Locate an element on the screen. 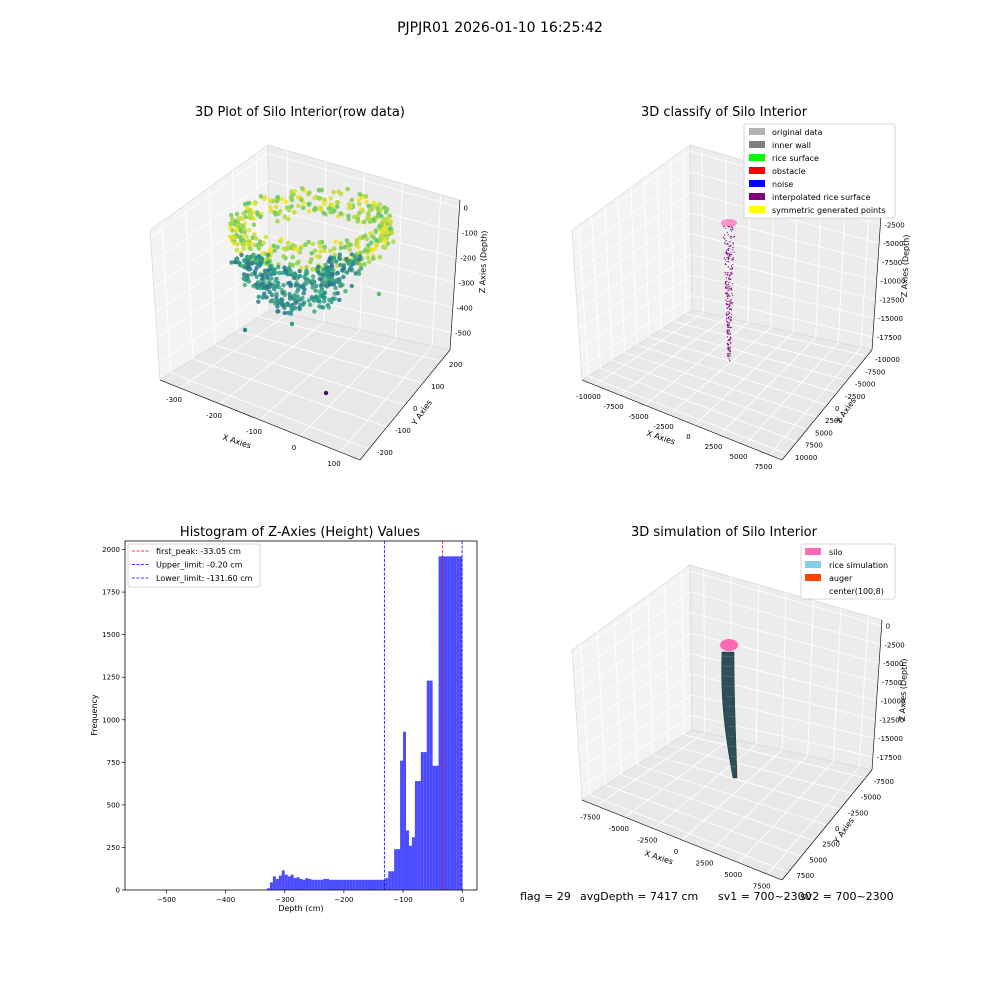 The width and height of the screenshot is (1000, 1000). histogram-ytick-label: 750 is located at coordinates (113, 763).